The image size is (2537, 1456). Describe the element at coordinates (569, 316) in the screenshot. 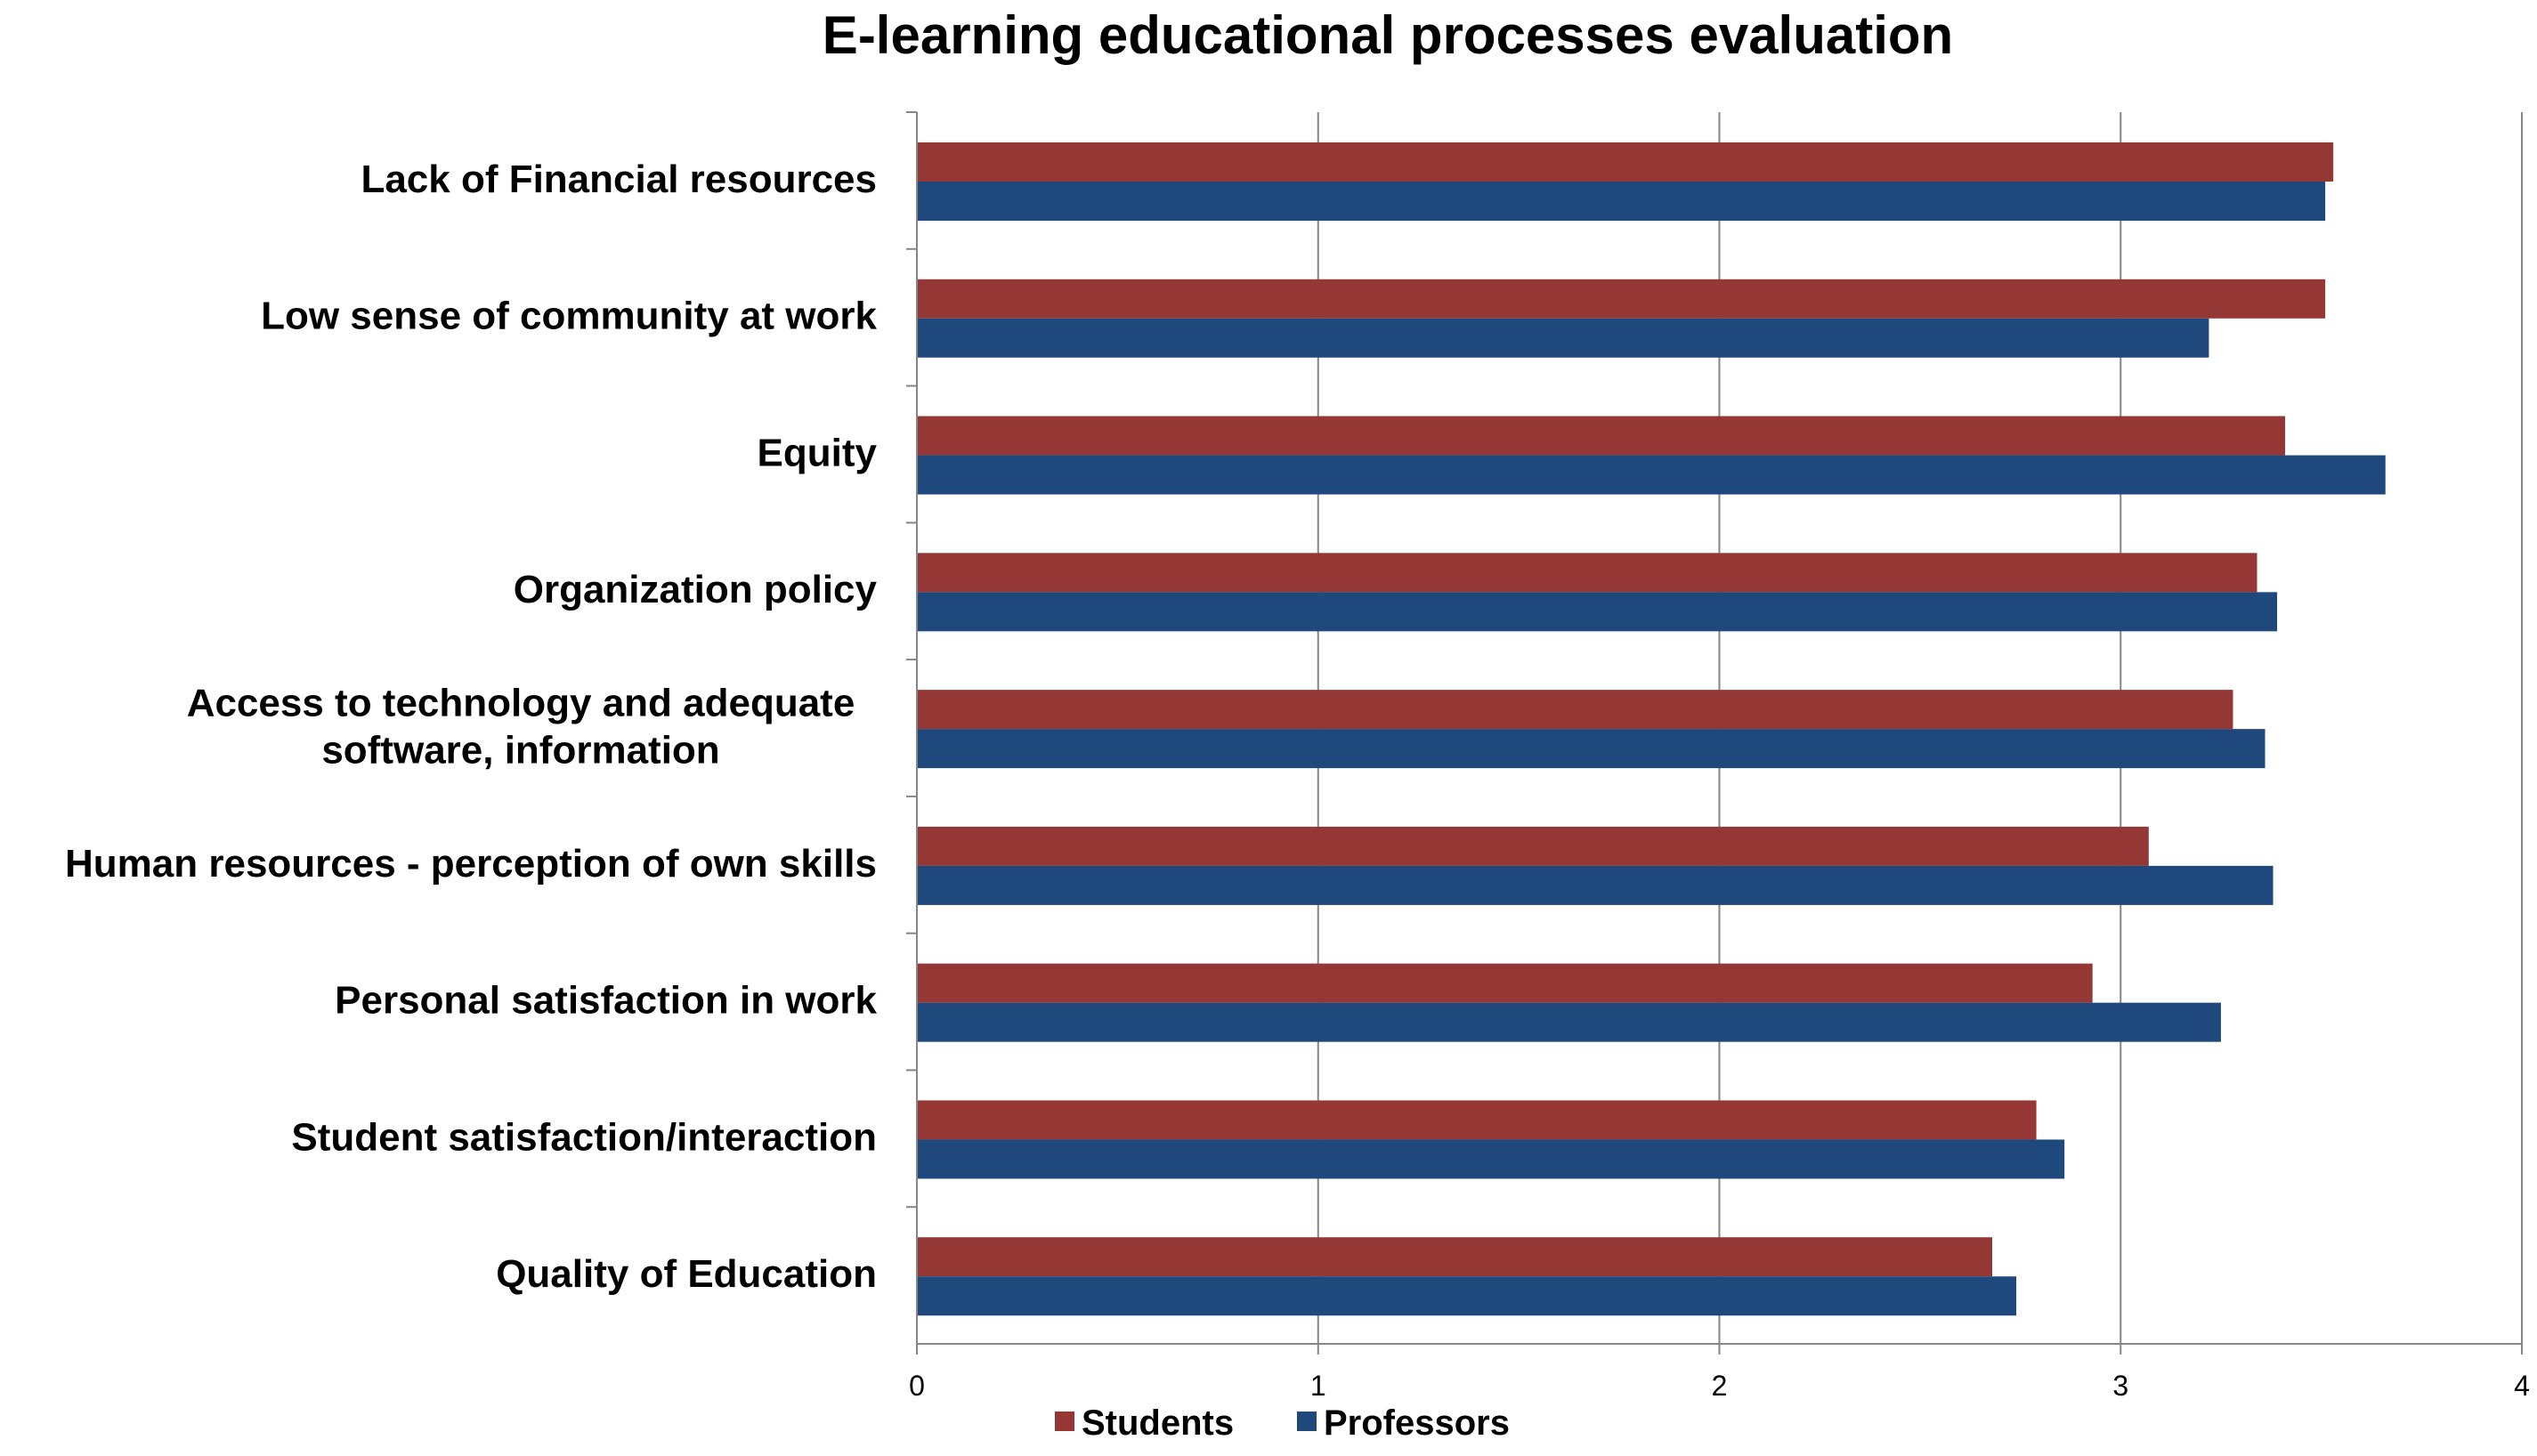

I see `category-label: Low sense of community at work` at that location.